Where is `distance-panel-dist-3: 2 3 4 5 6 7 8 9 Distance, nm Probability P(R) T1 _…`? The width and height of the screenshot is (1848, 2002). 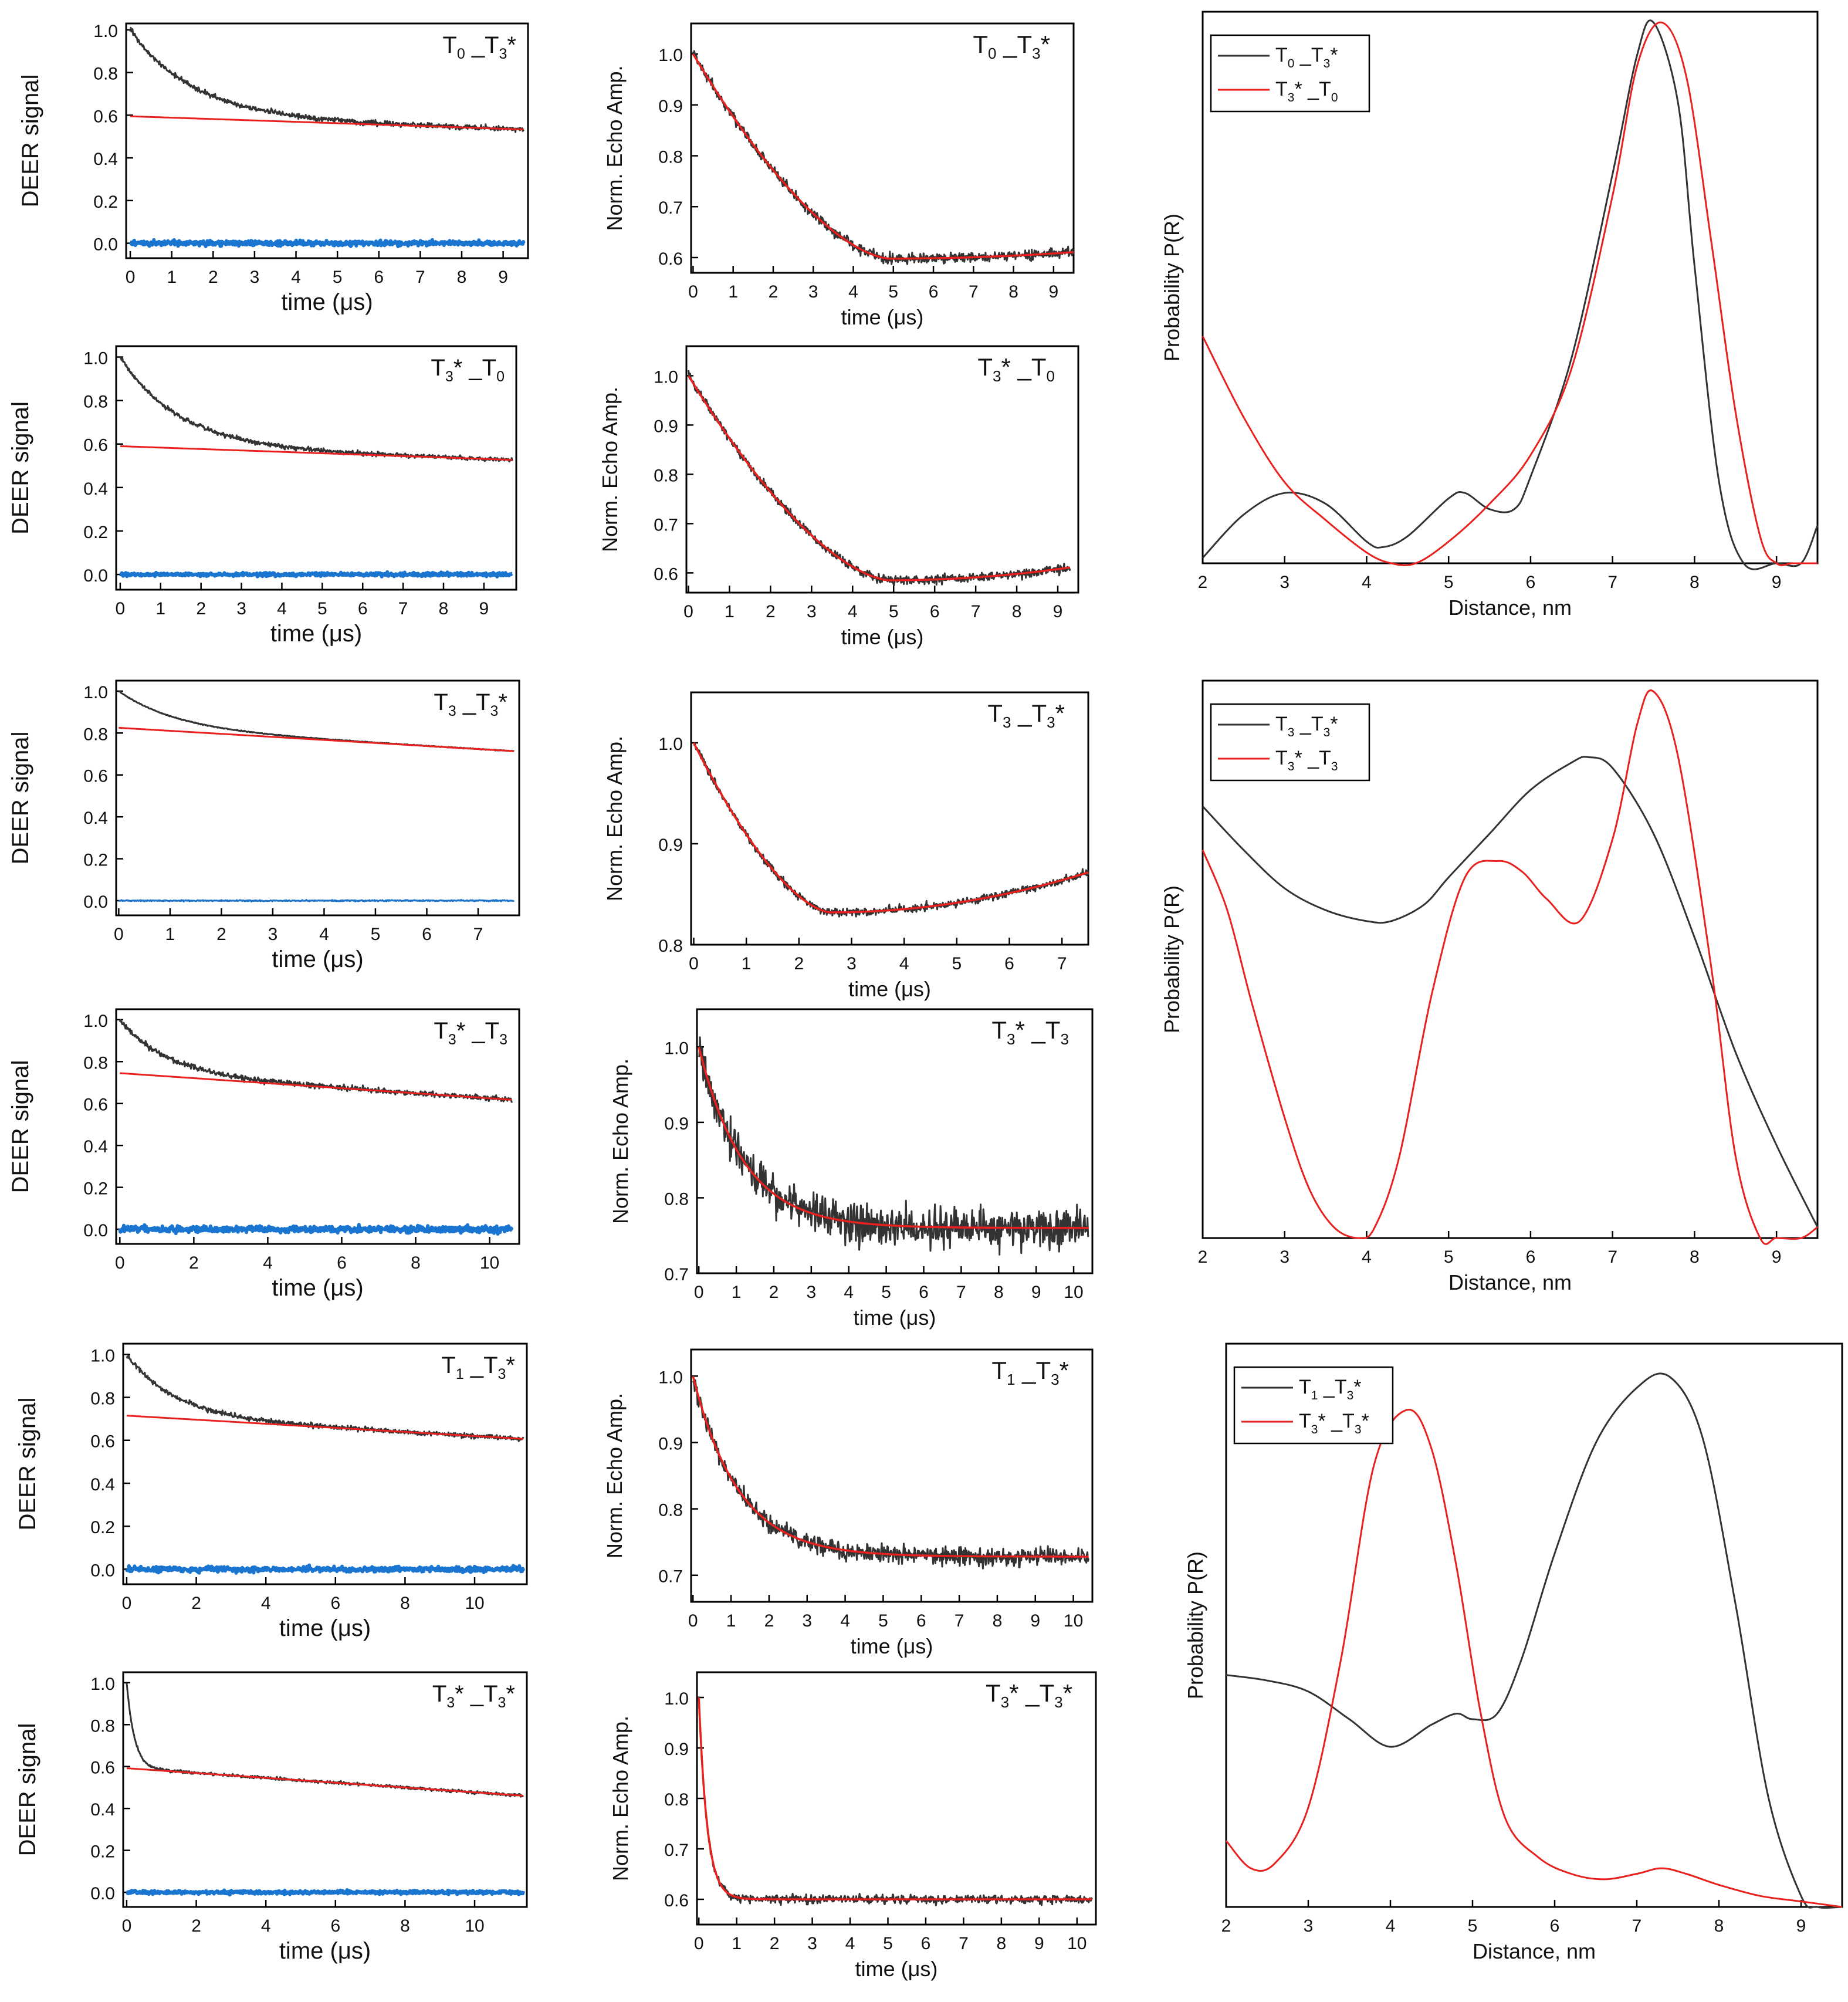 distance-panel-dist-3: 2 3 4 5 6 7 8 9 Distance, nm Probability P(R) T1 _… is located at coordinates (1513, 1653).